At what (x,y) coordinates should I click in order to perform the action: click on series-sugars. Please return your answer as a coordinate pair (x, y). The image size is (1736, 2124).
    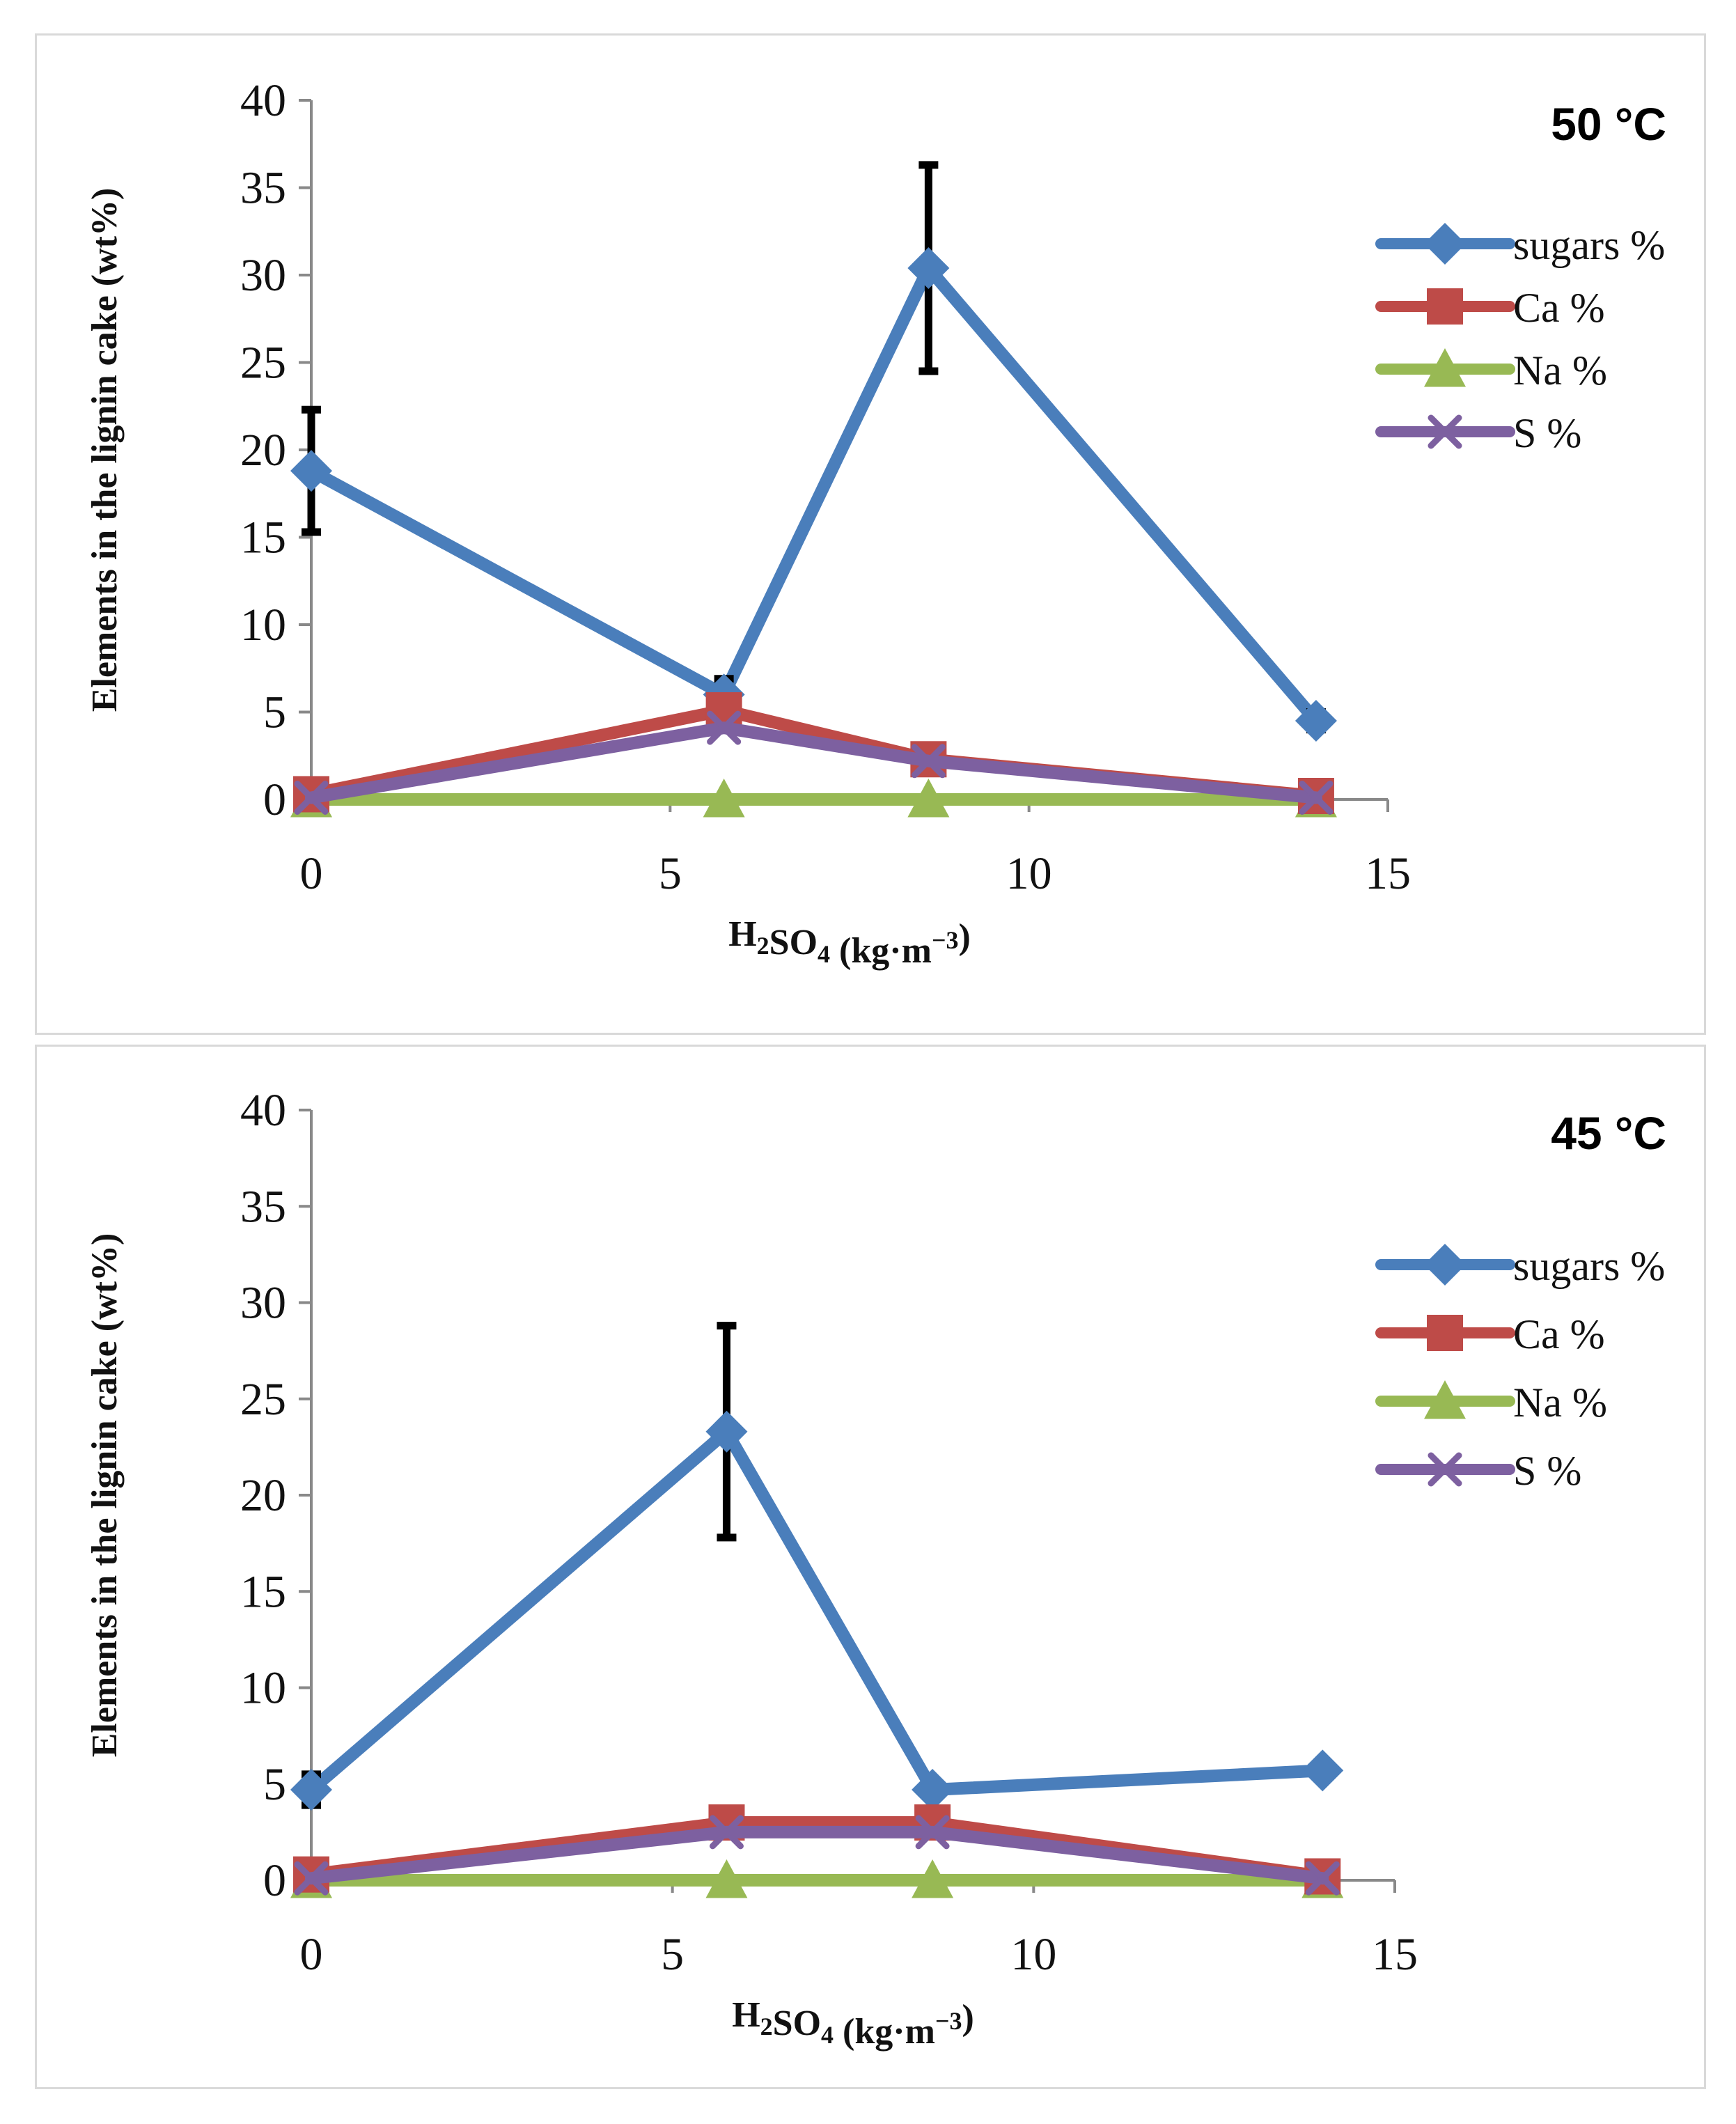
    Looking at the image, I should click on (817, 1566).